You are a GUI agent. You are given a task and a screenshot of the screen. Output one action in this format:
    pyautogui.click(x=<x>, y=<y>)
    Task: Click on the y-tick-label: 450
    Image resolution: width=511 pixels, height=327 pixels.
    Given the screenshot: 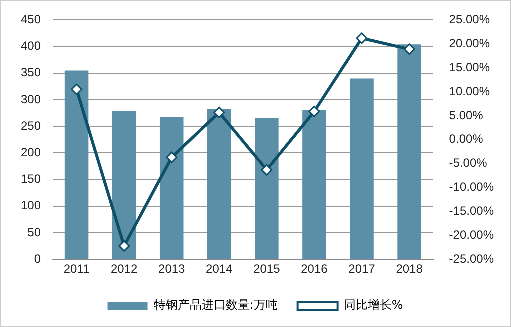 What is the action you would take?
    pyautogui.click(x=31, y=19)
    